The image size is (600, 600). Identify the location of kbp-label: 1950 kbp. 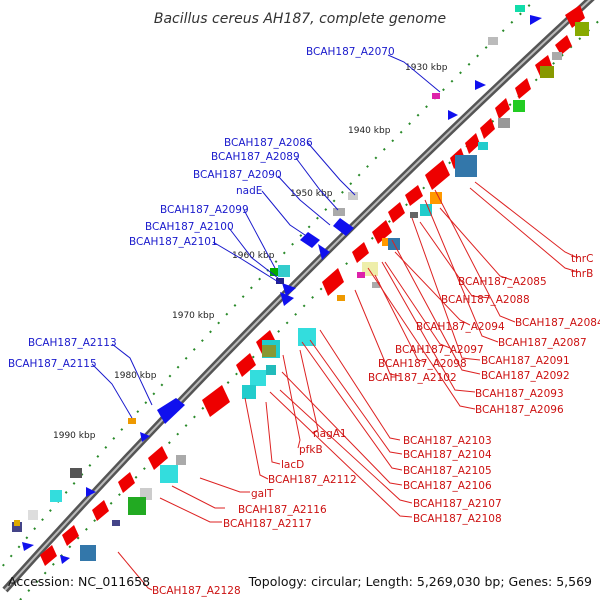
(311, 194).